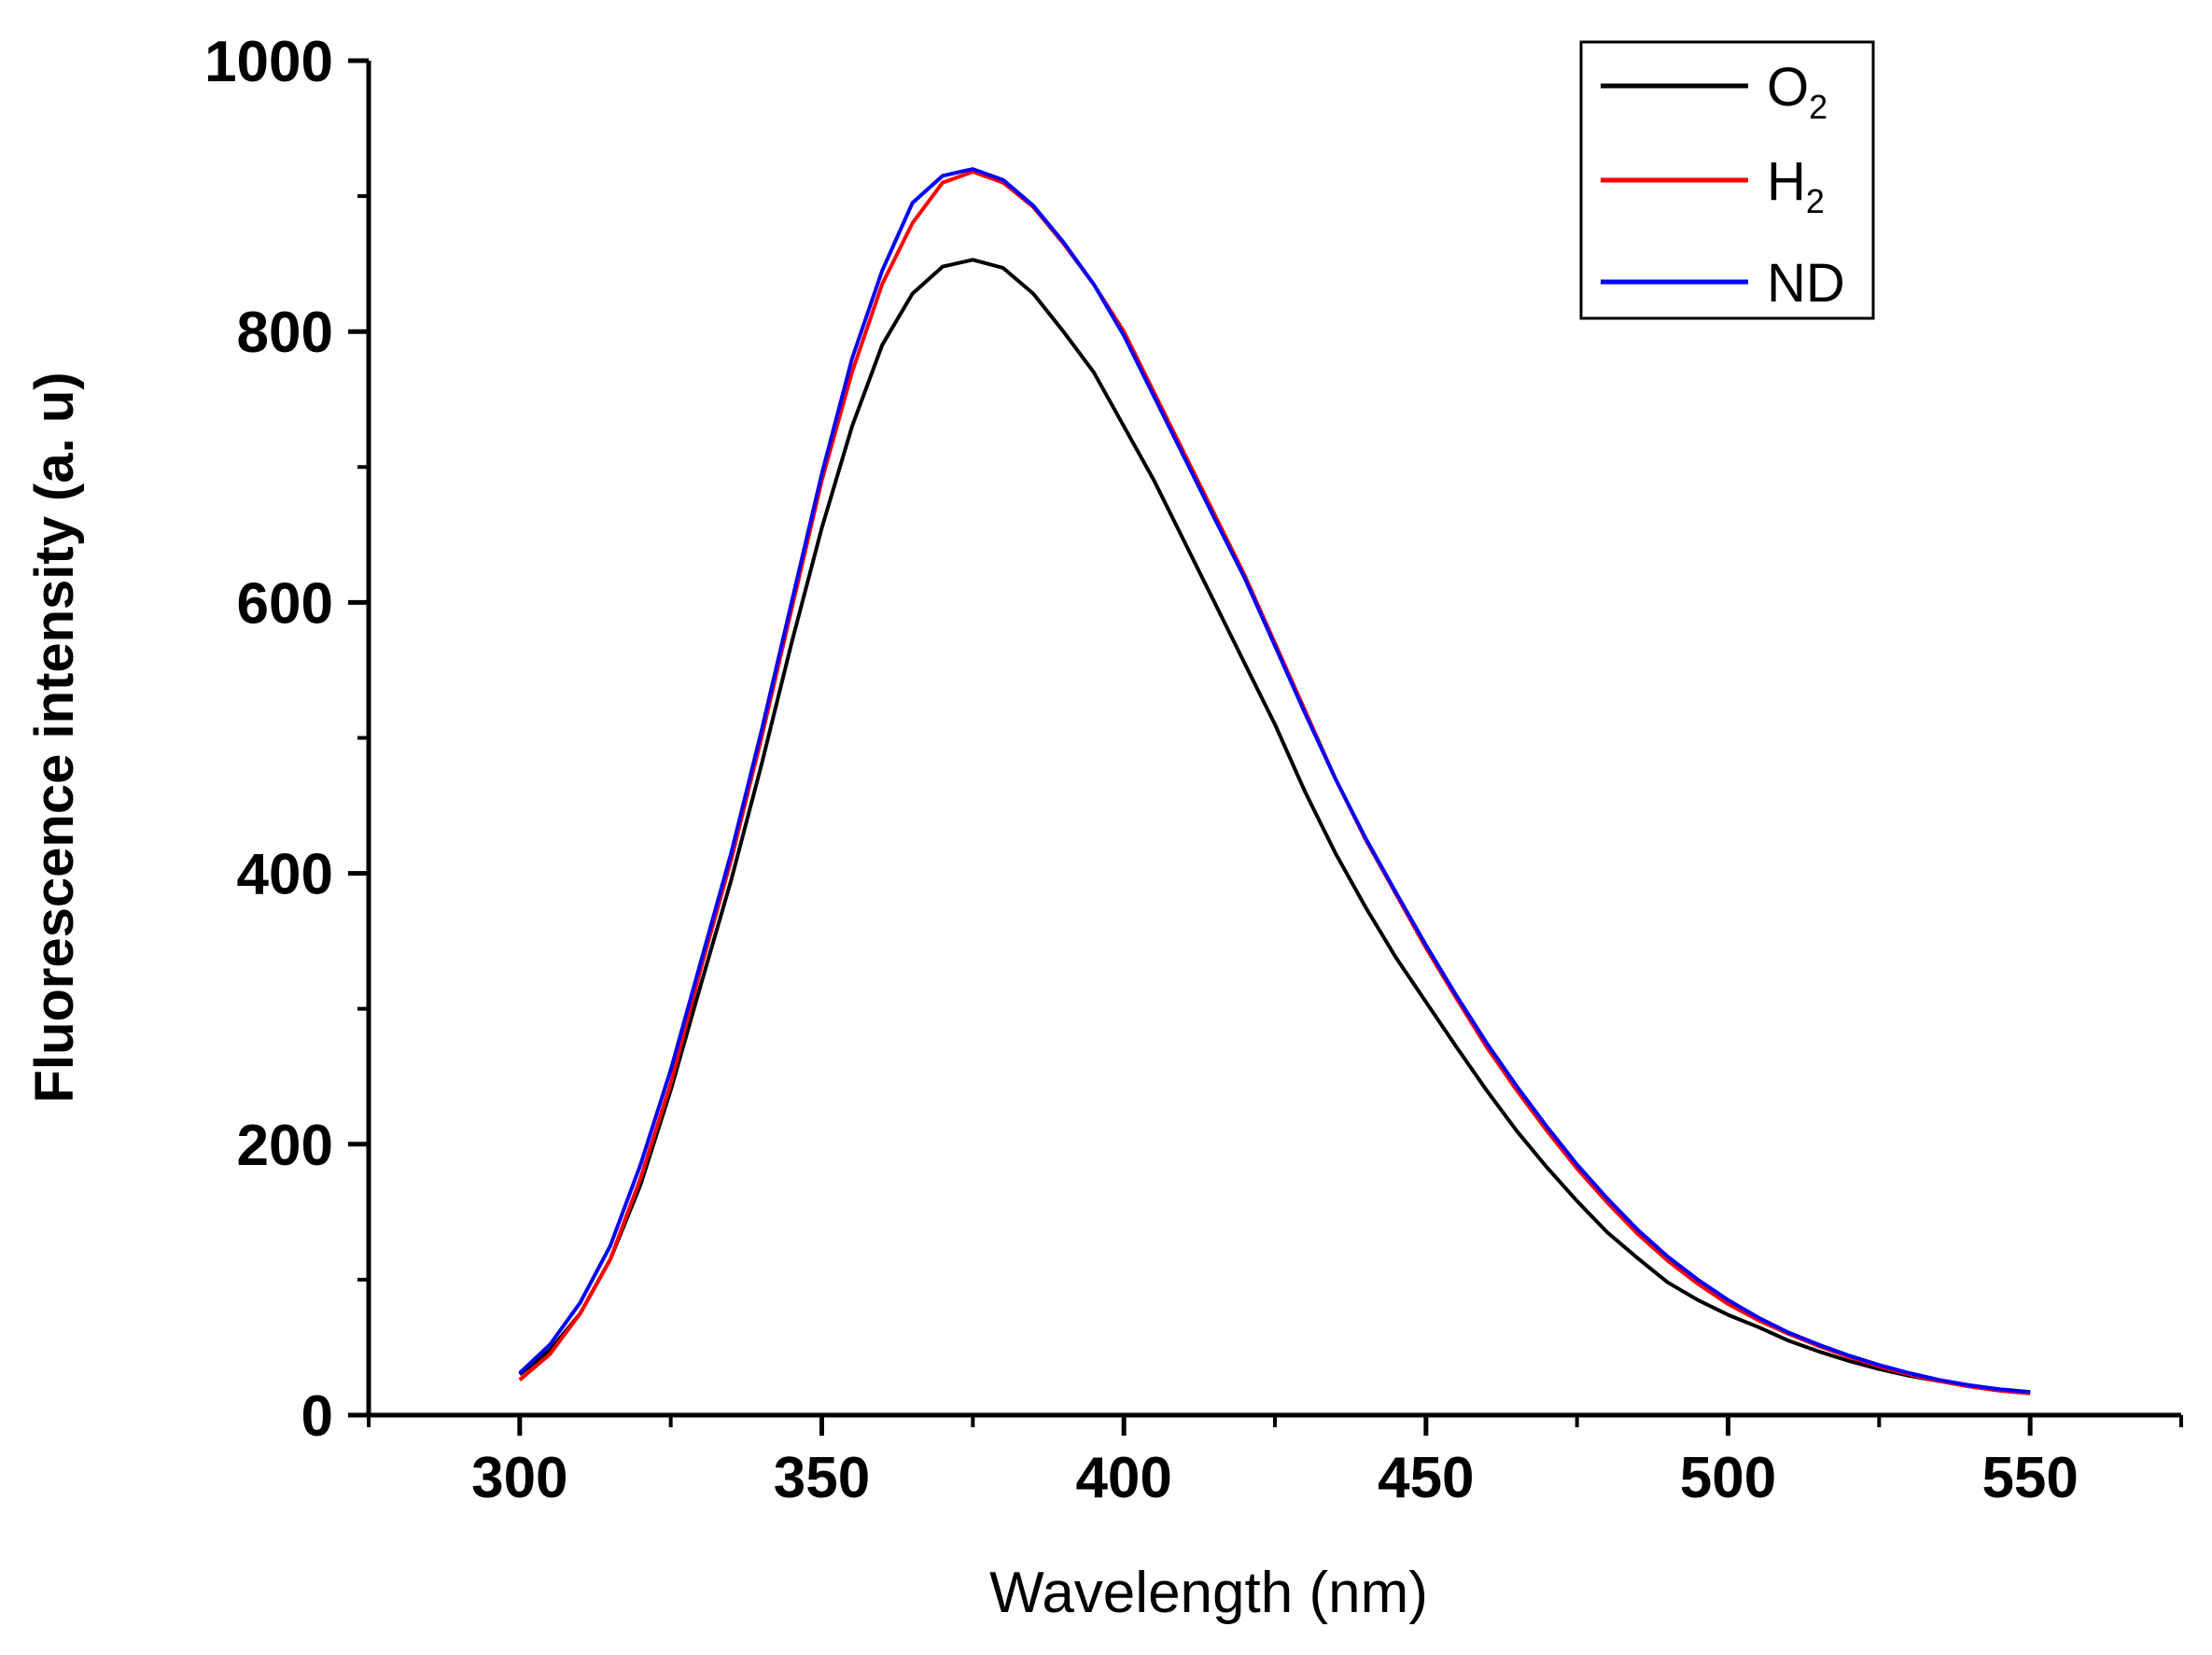  What do you see at coordinates (1797, 91) in the screenshot?
I see `legend-label-o2: O2` at bounding box center [1797, 91].